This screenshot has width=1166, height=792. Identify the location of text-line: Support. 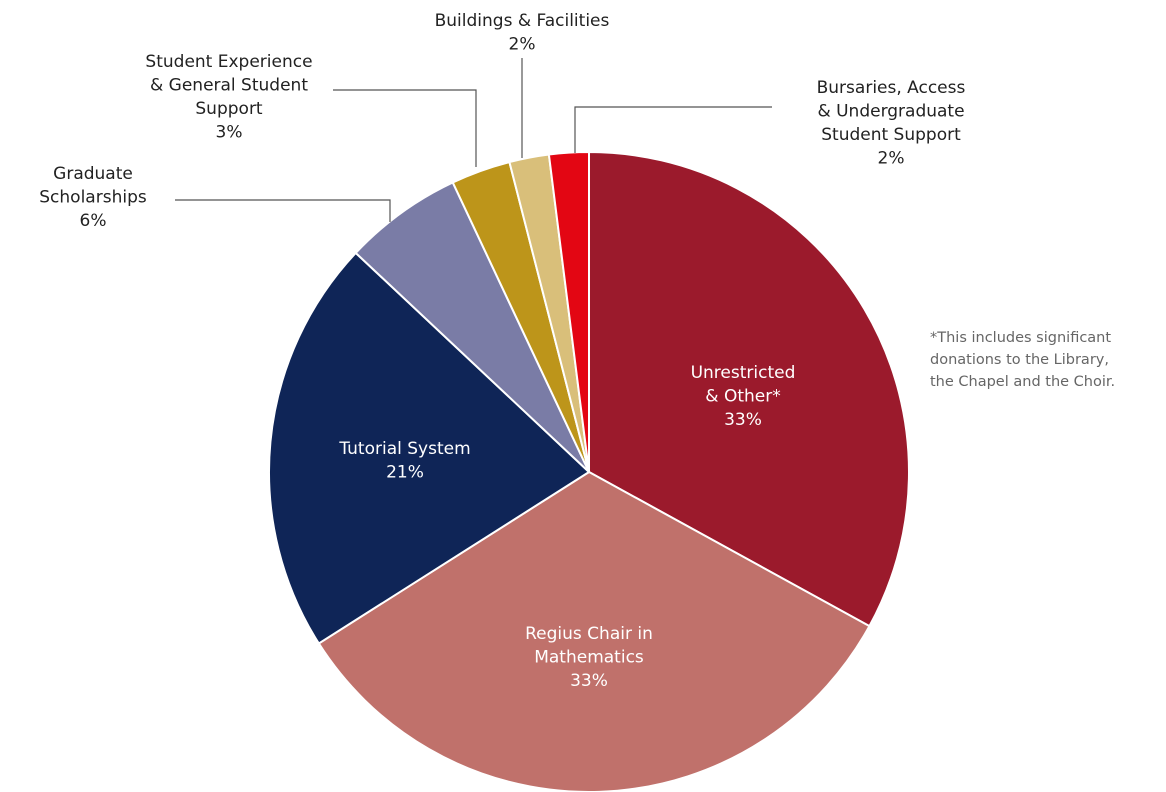
(229, 109).